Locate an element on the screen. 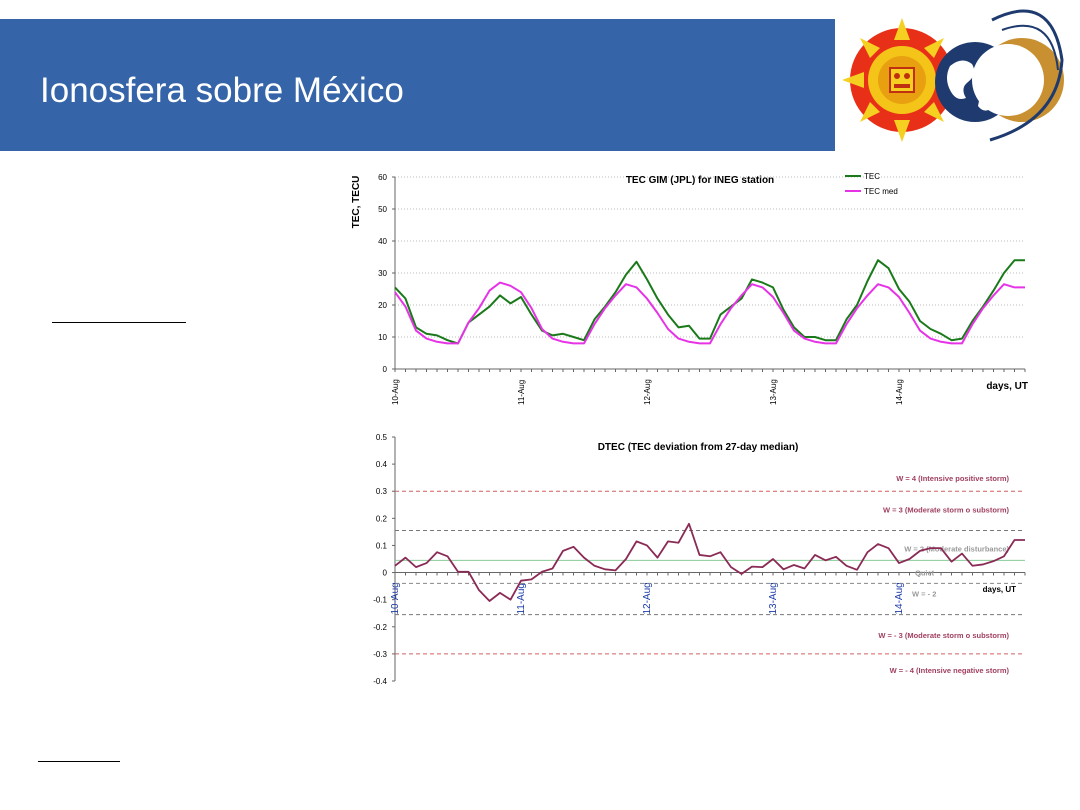 The image size is (1080, 810). slide-title: Ionosfera sobre México is located at coordinates (222, 90).